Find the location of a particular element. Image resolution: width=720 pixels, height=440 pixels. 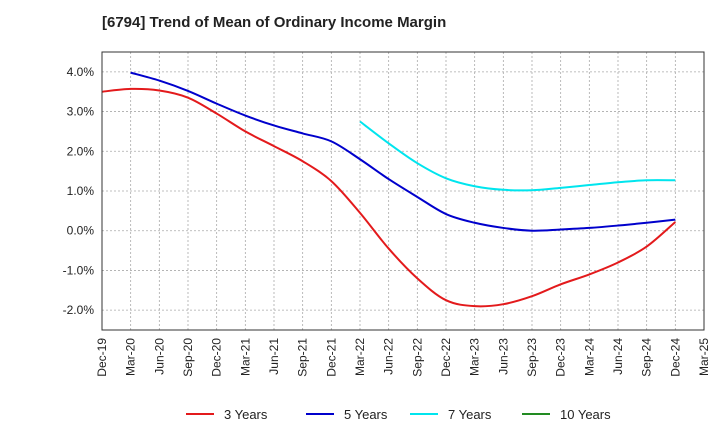

legend-label-10-years: 10 Years is located at coordinates (585, 414).